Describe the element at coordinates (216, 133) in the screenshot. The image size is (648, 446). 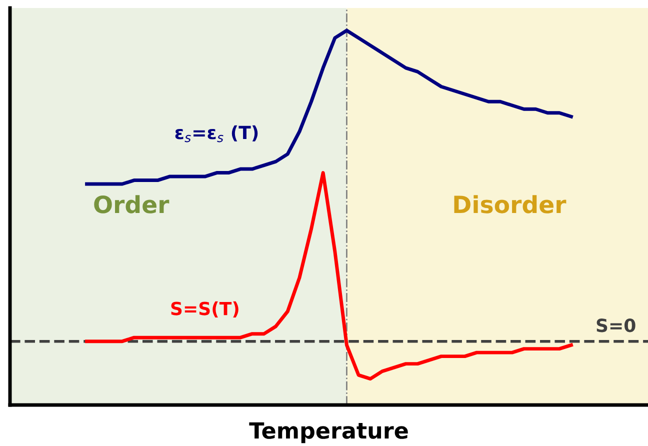
I see `series-label: ε$_{s}$=ε$_{s}$ (T)` at that location.